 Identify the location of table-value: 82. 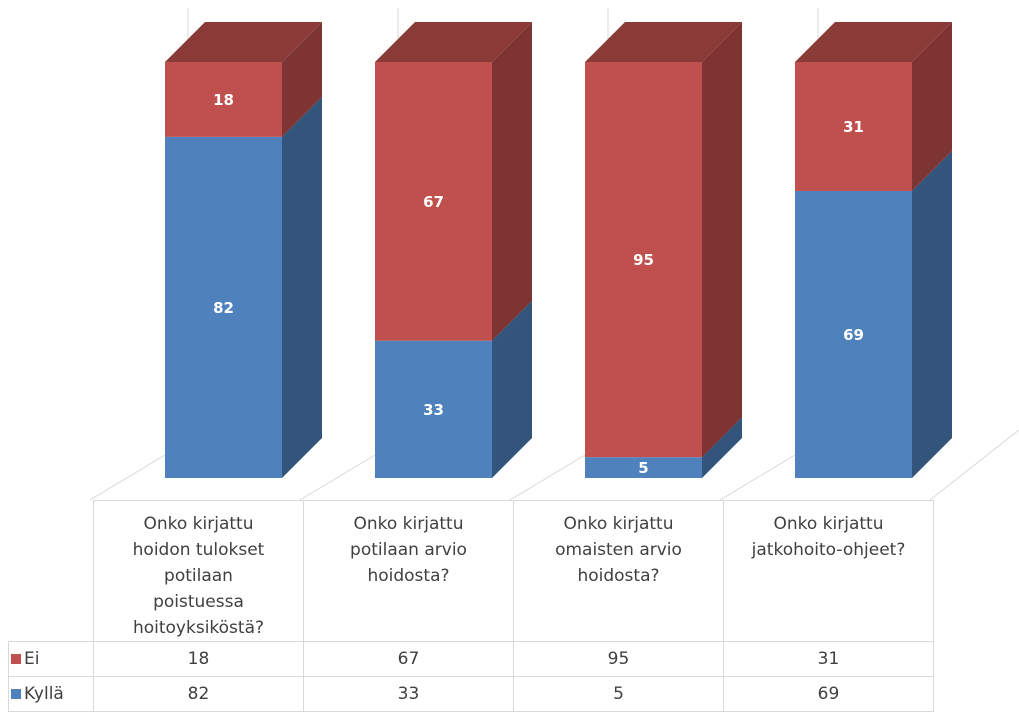
(198, 694).